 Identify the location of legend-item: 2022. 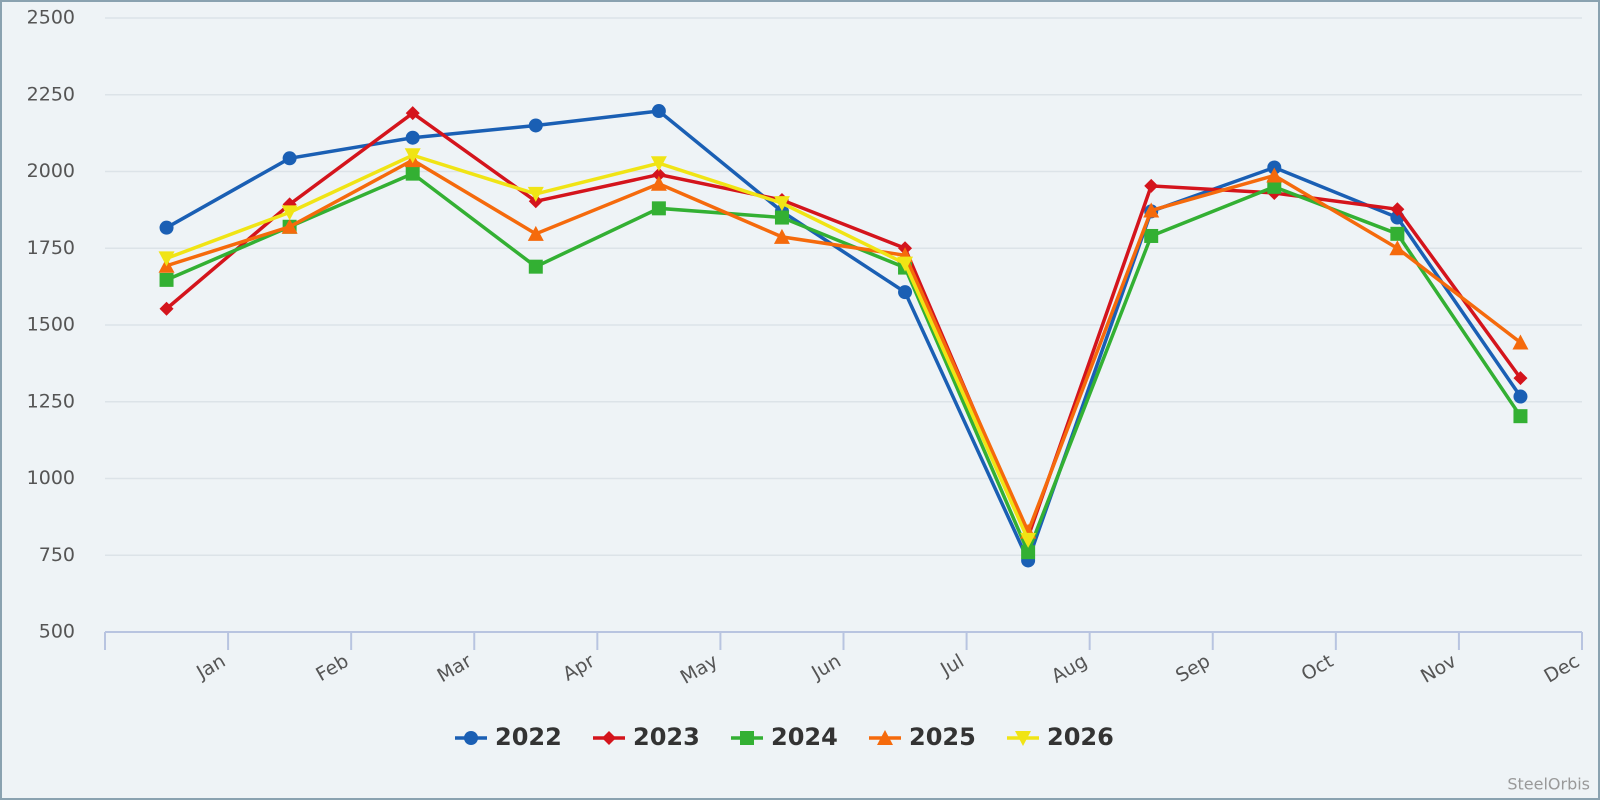
(508, 737).